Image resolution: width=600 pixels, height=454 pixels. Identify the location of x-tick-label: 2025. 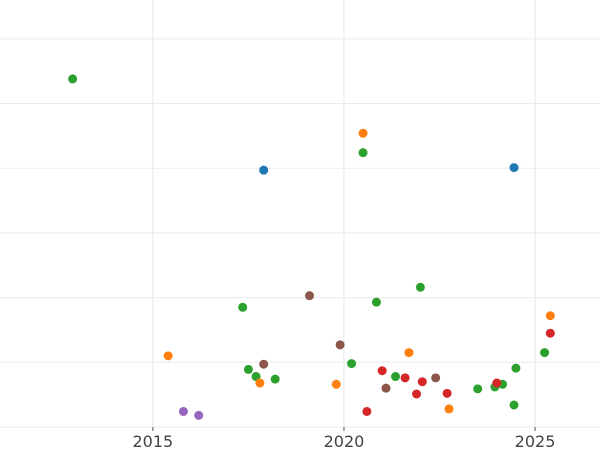
(535, 441).